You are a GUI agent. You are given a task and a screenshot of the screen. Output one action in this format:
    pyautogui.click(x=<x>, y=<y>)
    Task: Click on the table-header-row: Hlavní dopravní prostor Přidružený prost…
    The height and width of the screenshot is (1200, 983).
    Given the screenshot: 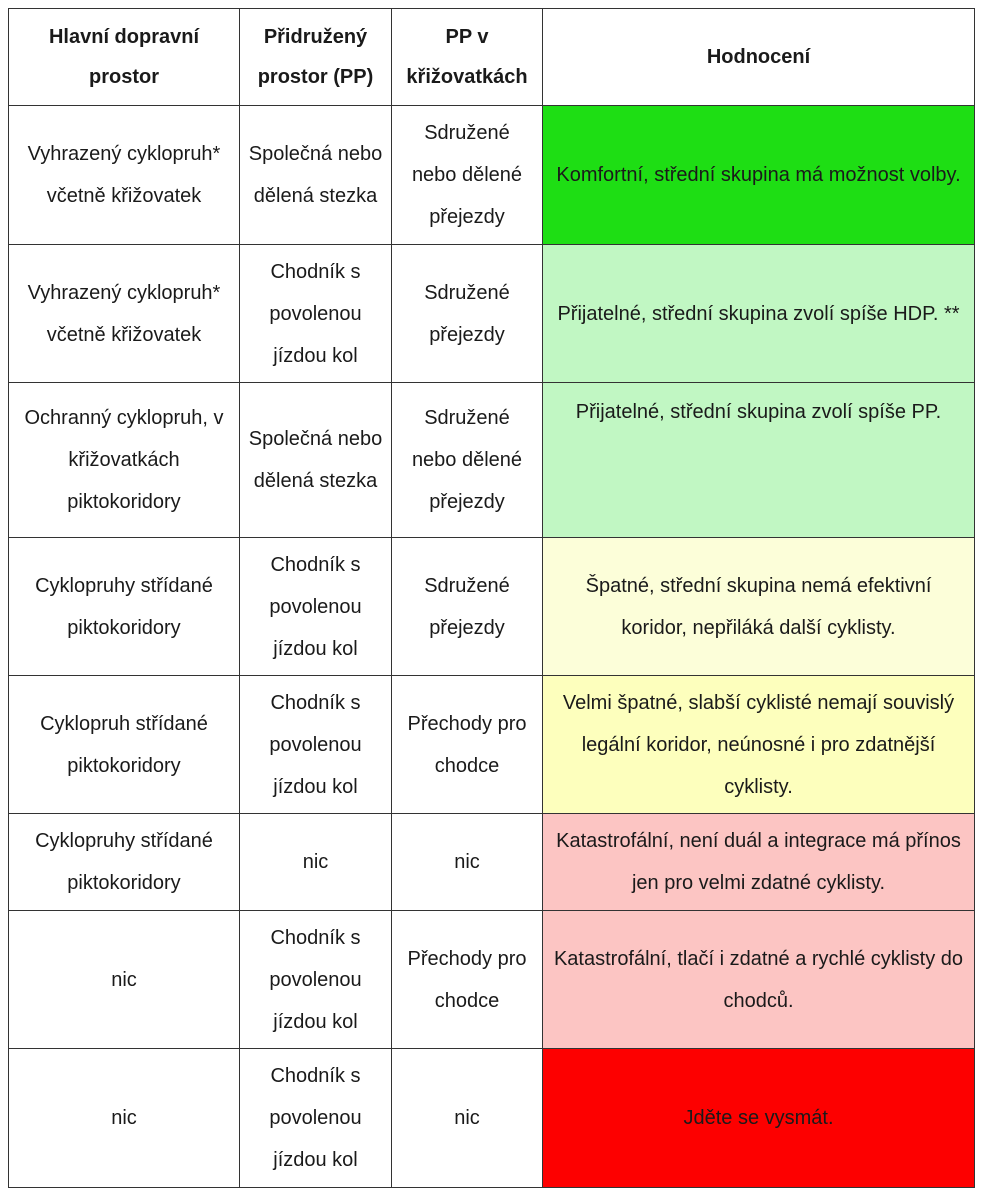 What is the action you would take?
    pyautogui.click(x=491, y=57)
    